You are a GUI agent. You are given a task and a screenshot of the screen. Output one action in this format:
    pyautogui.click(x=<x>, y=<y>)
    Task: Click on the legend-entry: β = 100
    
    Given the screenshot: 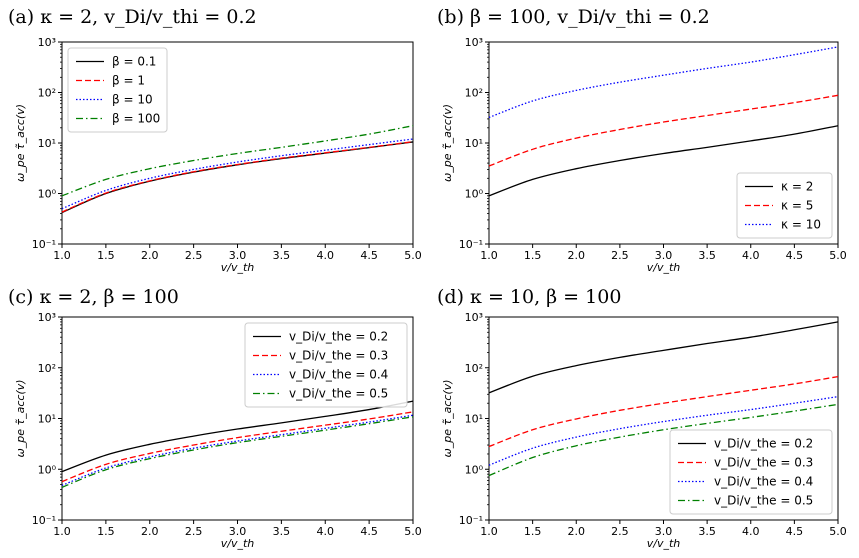 What is the action you would take?
    pyautogui.click(x=136, y=119)
    